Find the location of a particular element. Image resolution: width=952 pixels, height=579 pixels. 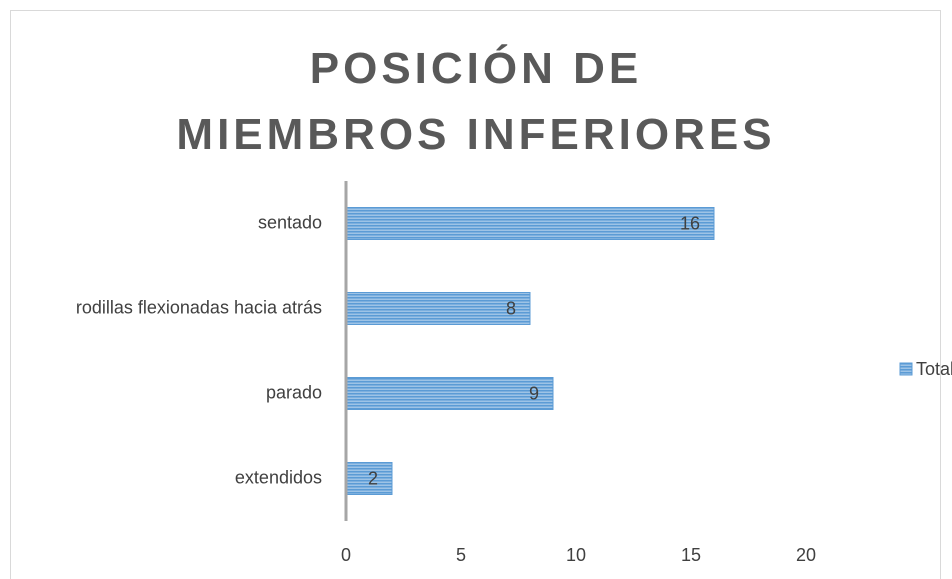

data-label: 9 is located at coordinates (534, 393).